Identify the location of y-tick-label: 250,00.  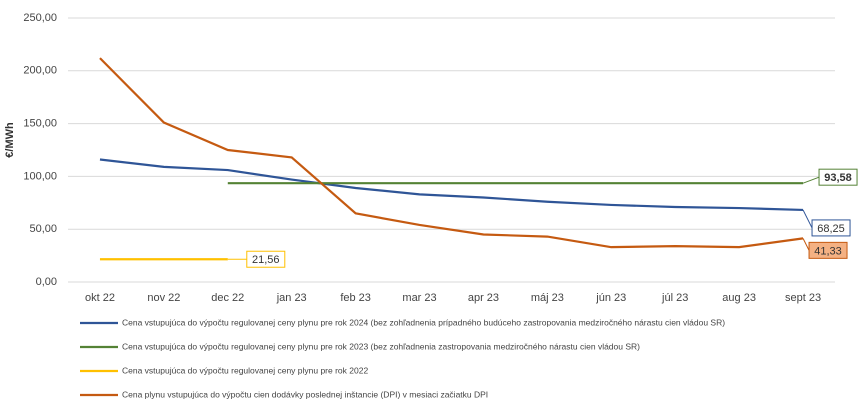
(40, 18).